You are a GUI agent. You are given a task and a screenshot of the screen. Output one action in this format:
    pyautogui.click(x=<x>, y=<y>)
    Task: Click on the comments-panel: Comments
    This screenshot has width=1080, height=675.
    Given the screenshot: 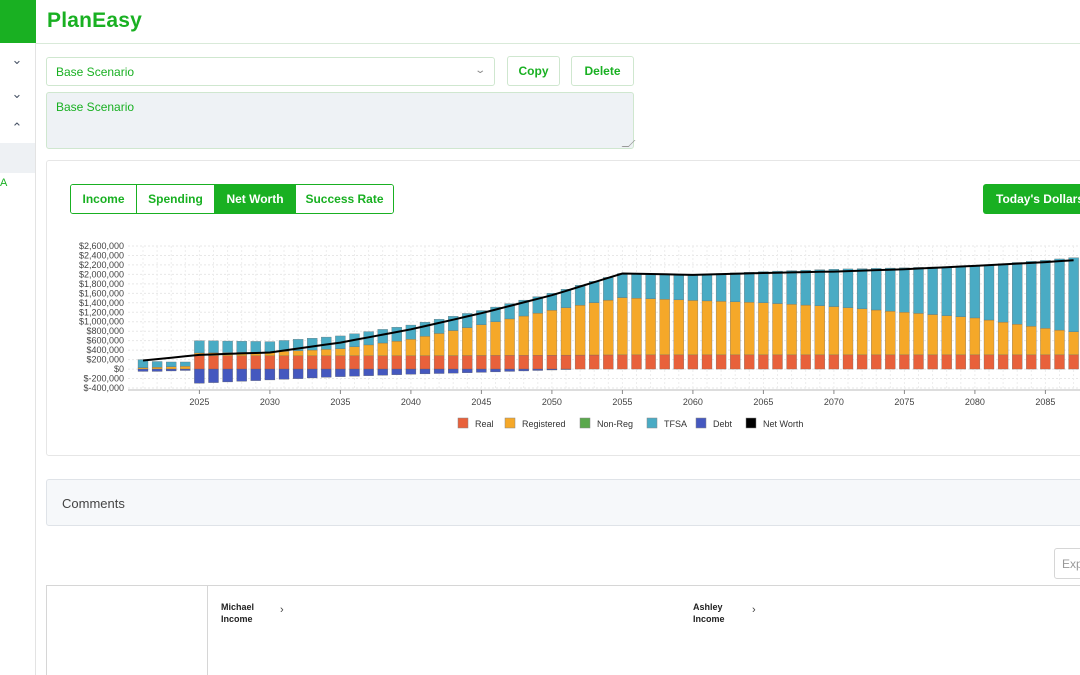 What is the action you would take?
    pyautogui.click(x=563, y=502)
    